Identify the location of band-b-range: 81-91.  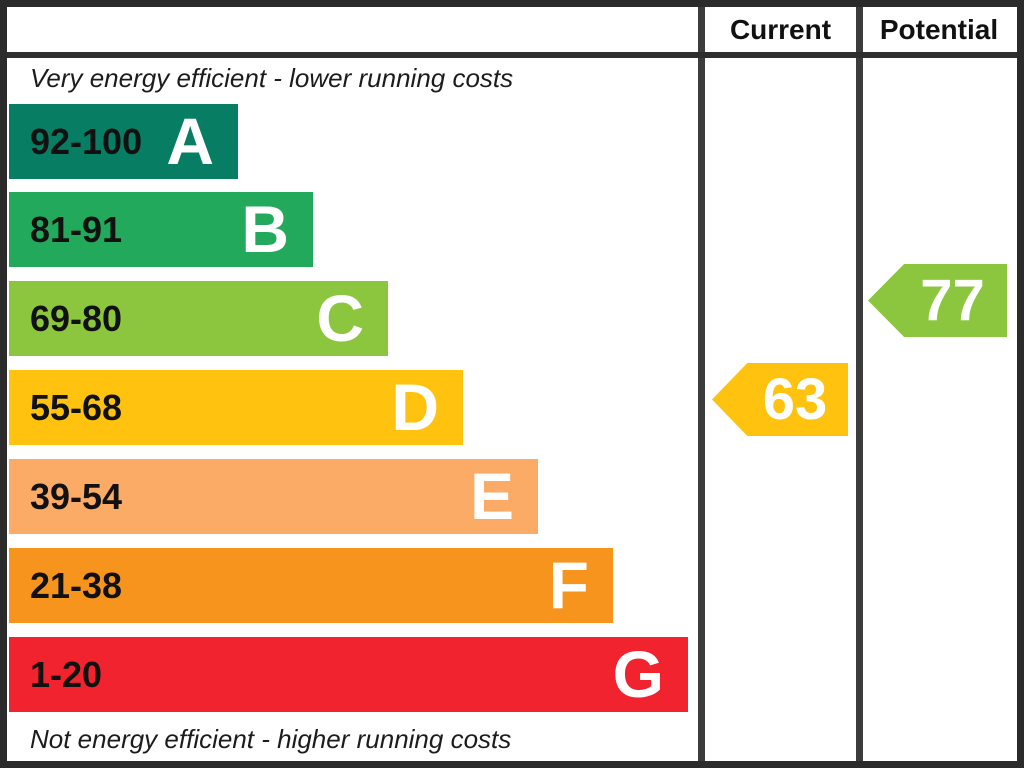
(76, 229).